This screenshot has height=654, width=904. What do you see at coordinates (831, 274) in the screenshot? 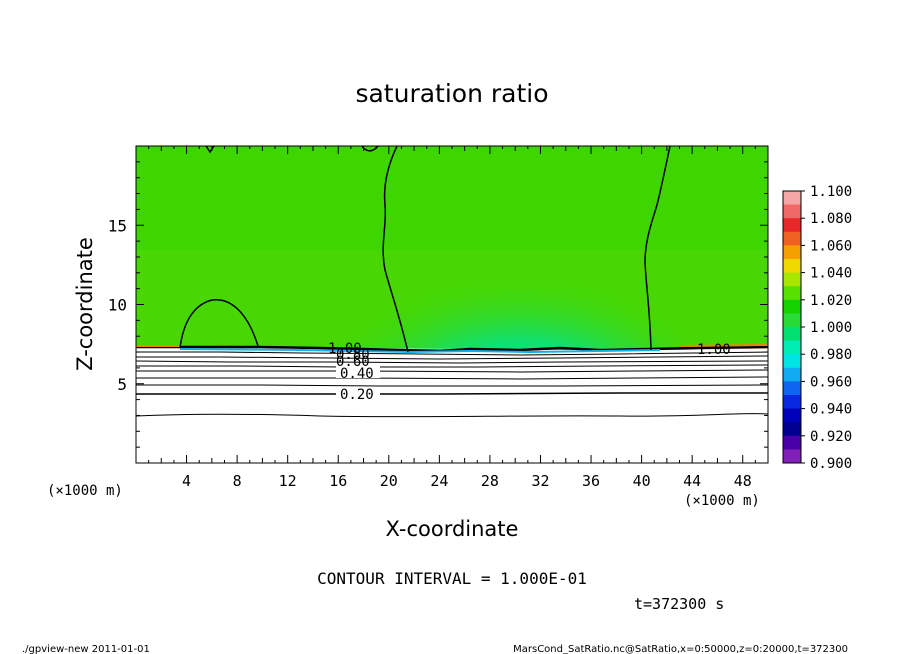
I see `colorbar-tick-label: 1.040` at bounding box center [831, 274].